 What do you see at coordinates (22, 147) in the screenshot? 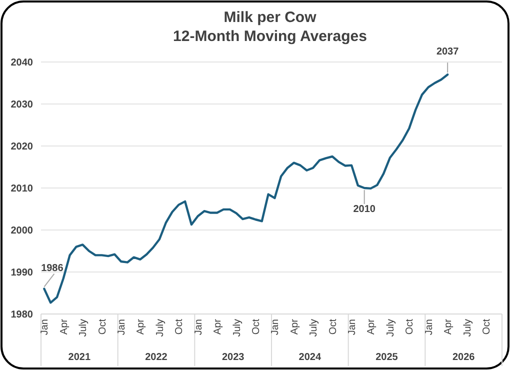
I see `y-tick-label: 2020` at bounding box center [22, 147].